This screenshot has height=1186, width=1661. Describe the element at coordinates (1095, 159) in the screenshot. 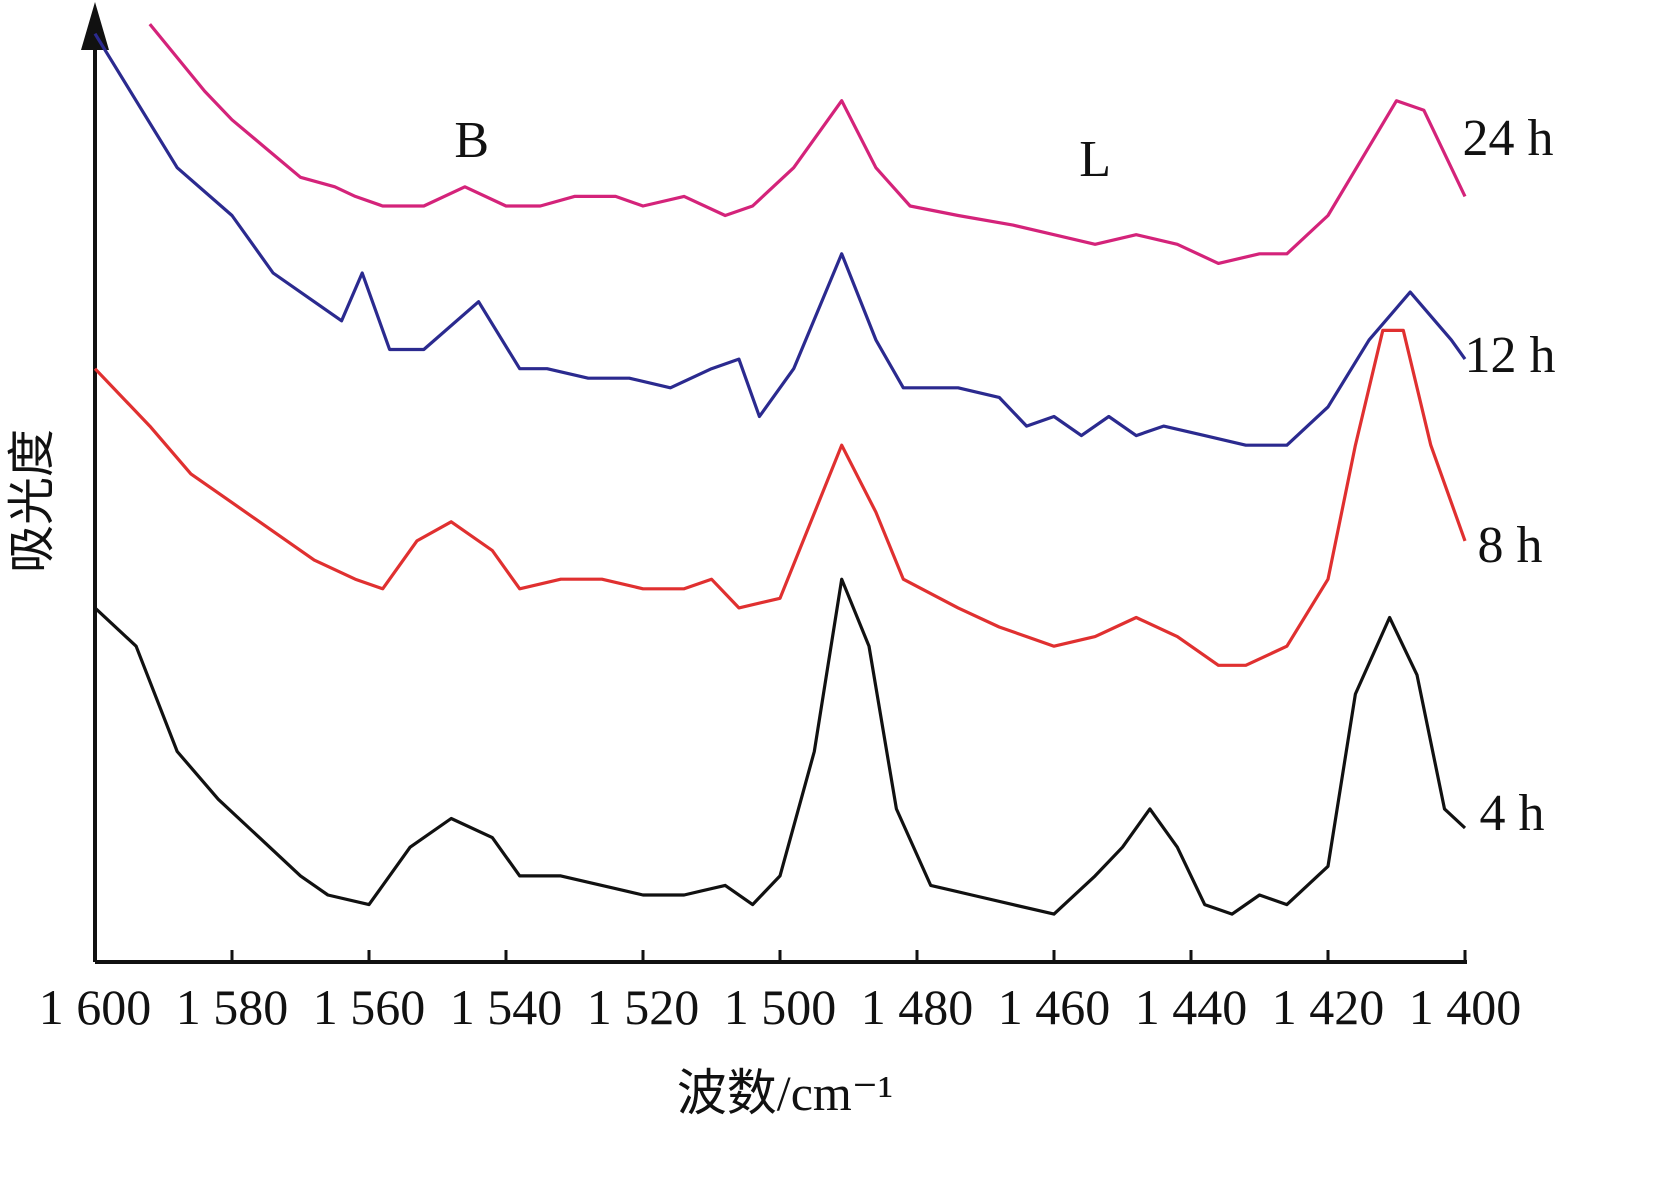

I see `annotation-label: L` at that location.